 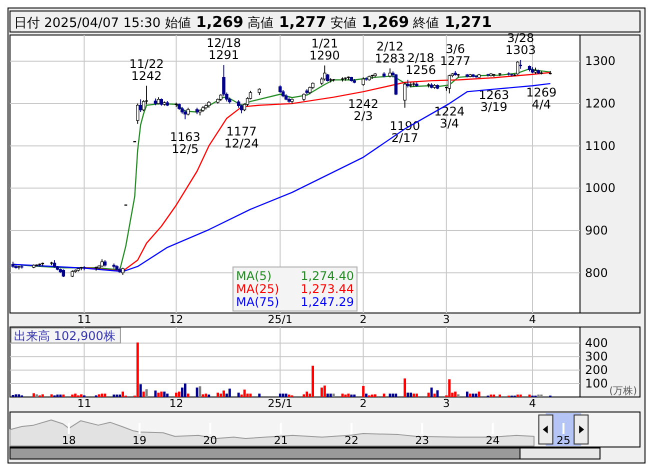 What do you see at coordinates (449, 117) in the screenshot?
I see `annotation: 1224 3/4` at bounding box center [449, 117].